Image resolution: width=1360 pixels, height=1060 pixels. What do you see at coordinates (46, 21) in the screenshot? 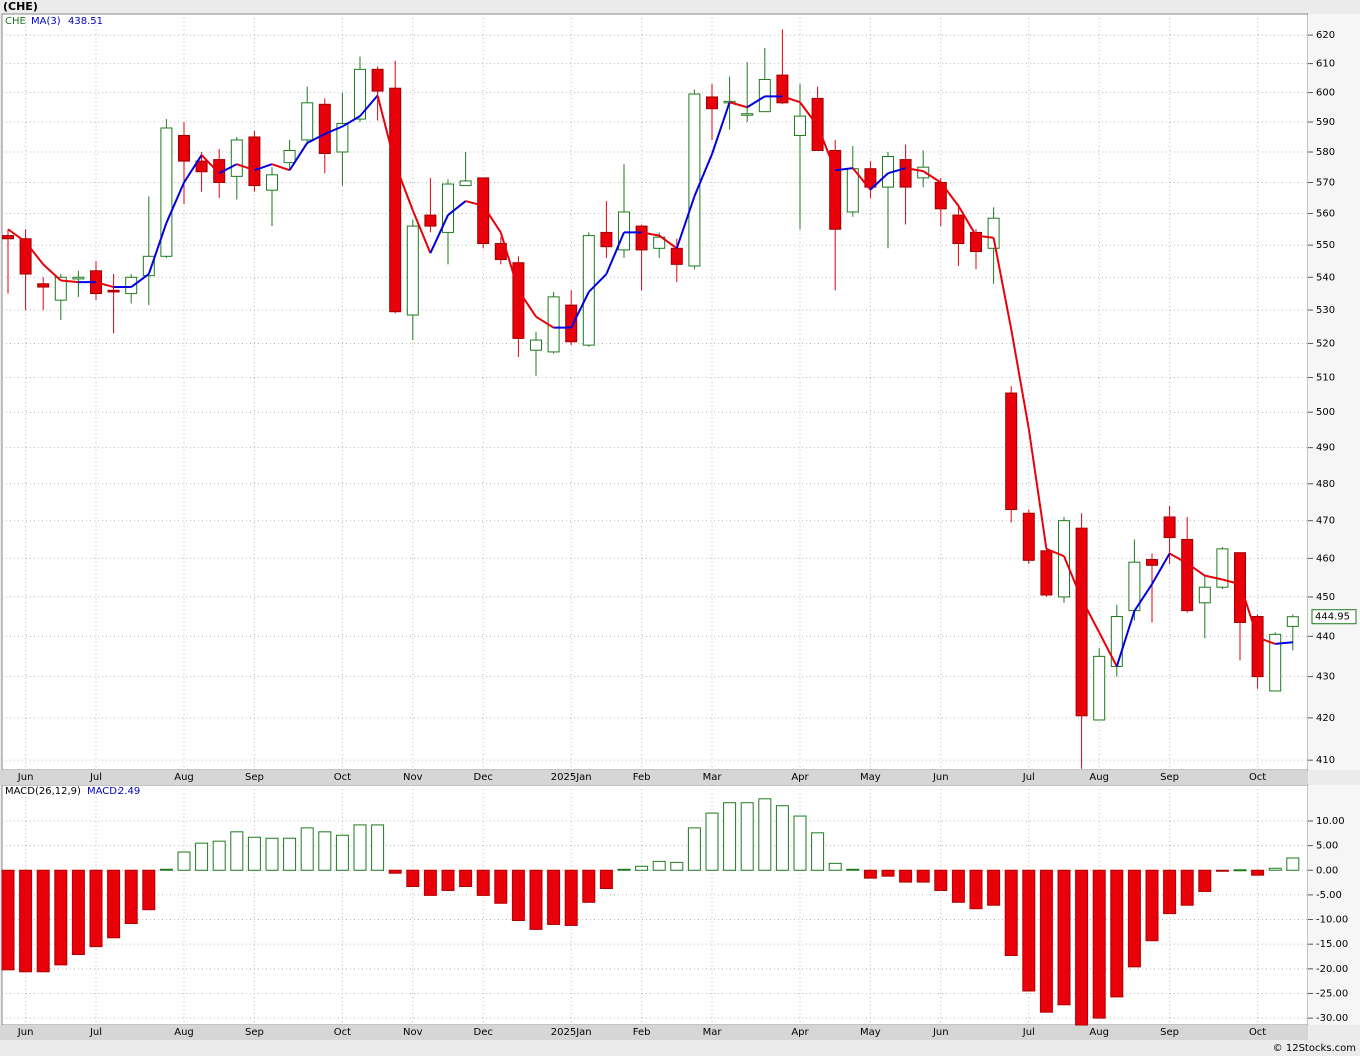
I see `legend-ma: MA(3)` at bounding box center [46, 21].